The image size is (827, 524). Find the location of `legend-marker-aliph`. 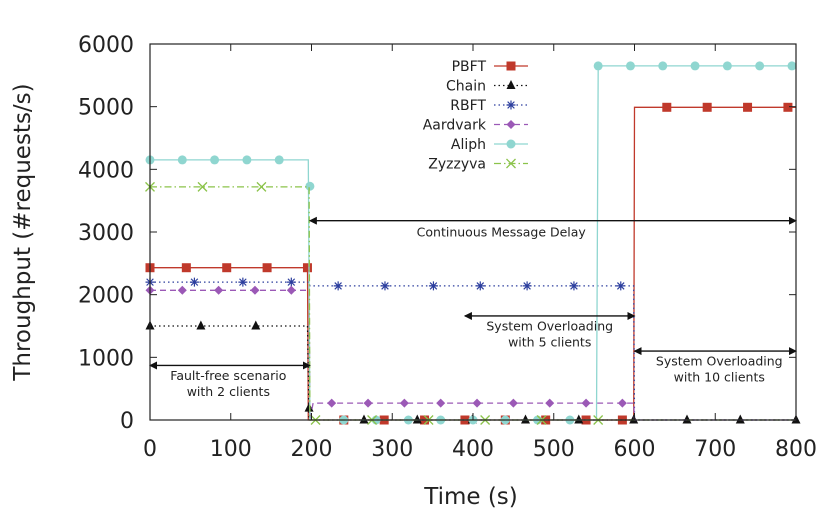

legend-marker-aliph is located at coordinates (511, 144).